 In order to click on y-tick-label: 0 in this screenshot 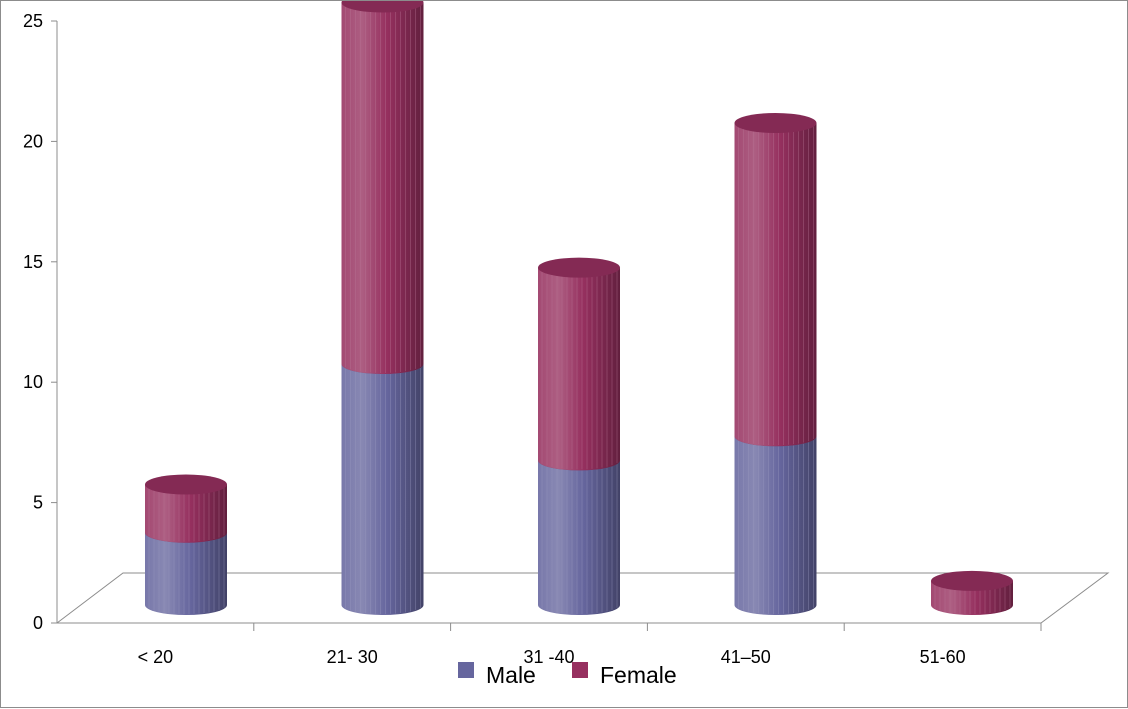, I will do `click(38, 623)`.